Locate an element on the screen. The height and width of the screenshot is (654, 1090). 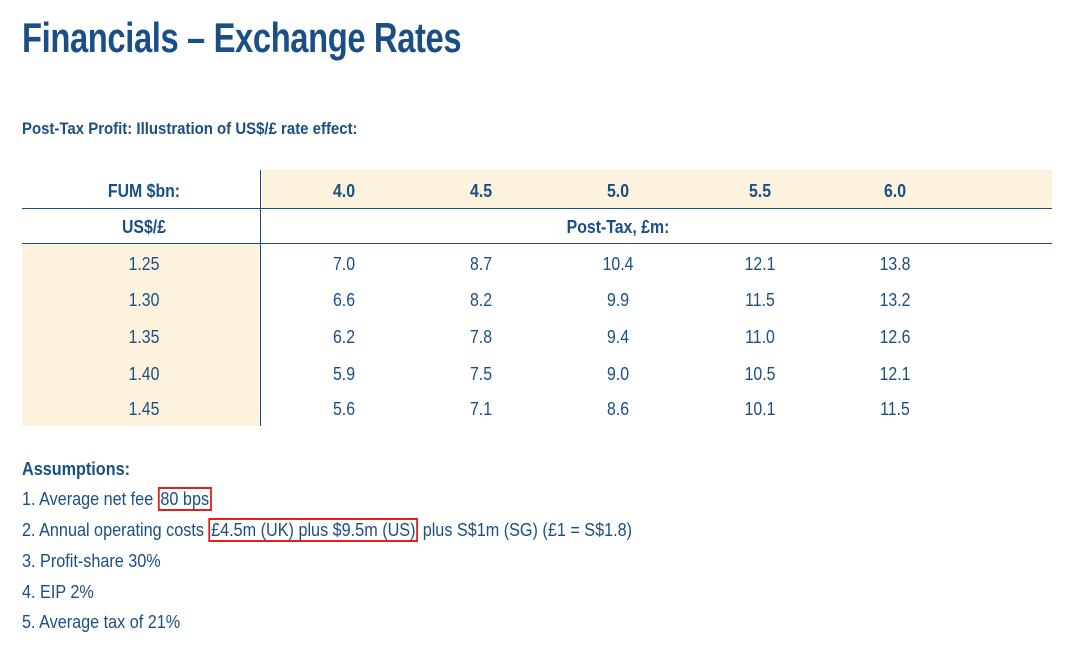
profit-value: 13.2 is located at coordinates (895, 300).